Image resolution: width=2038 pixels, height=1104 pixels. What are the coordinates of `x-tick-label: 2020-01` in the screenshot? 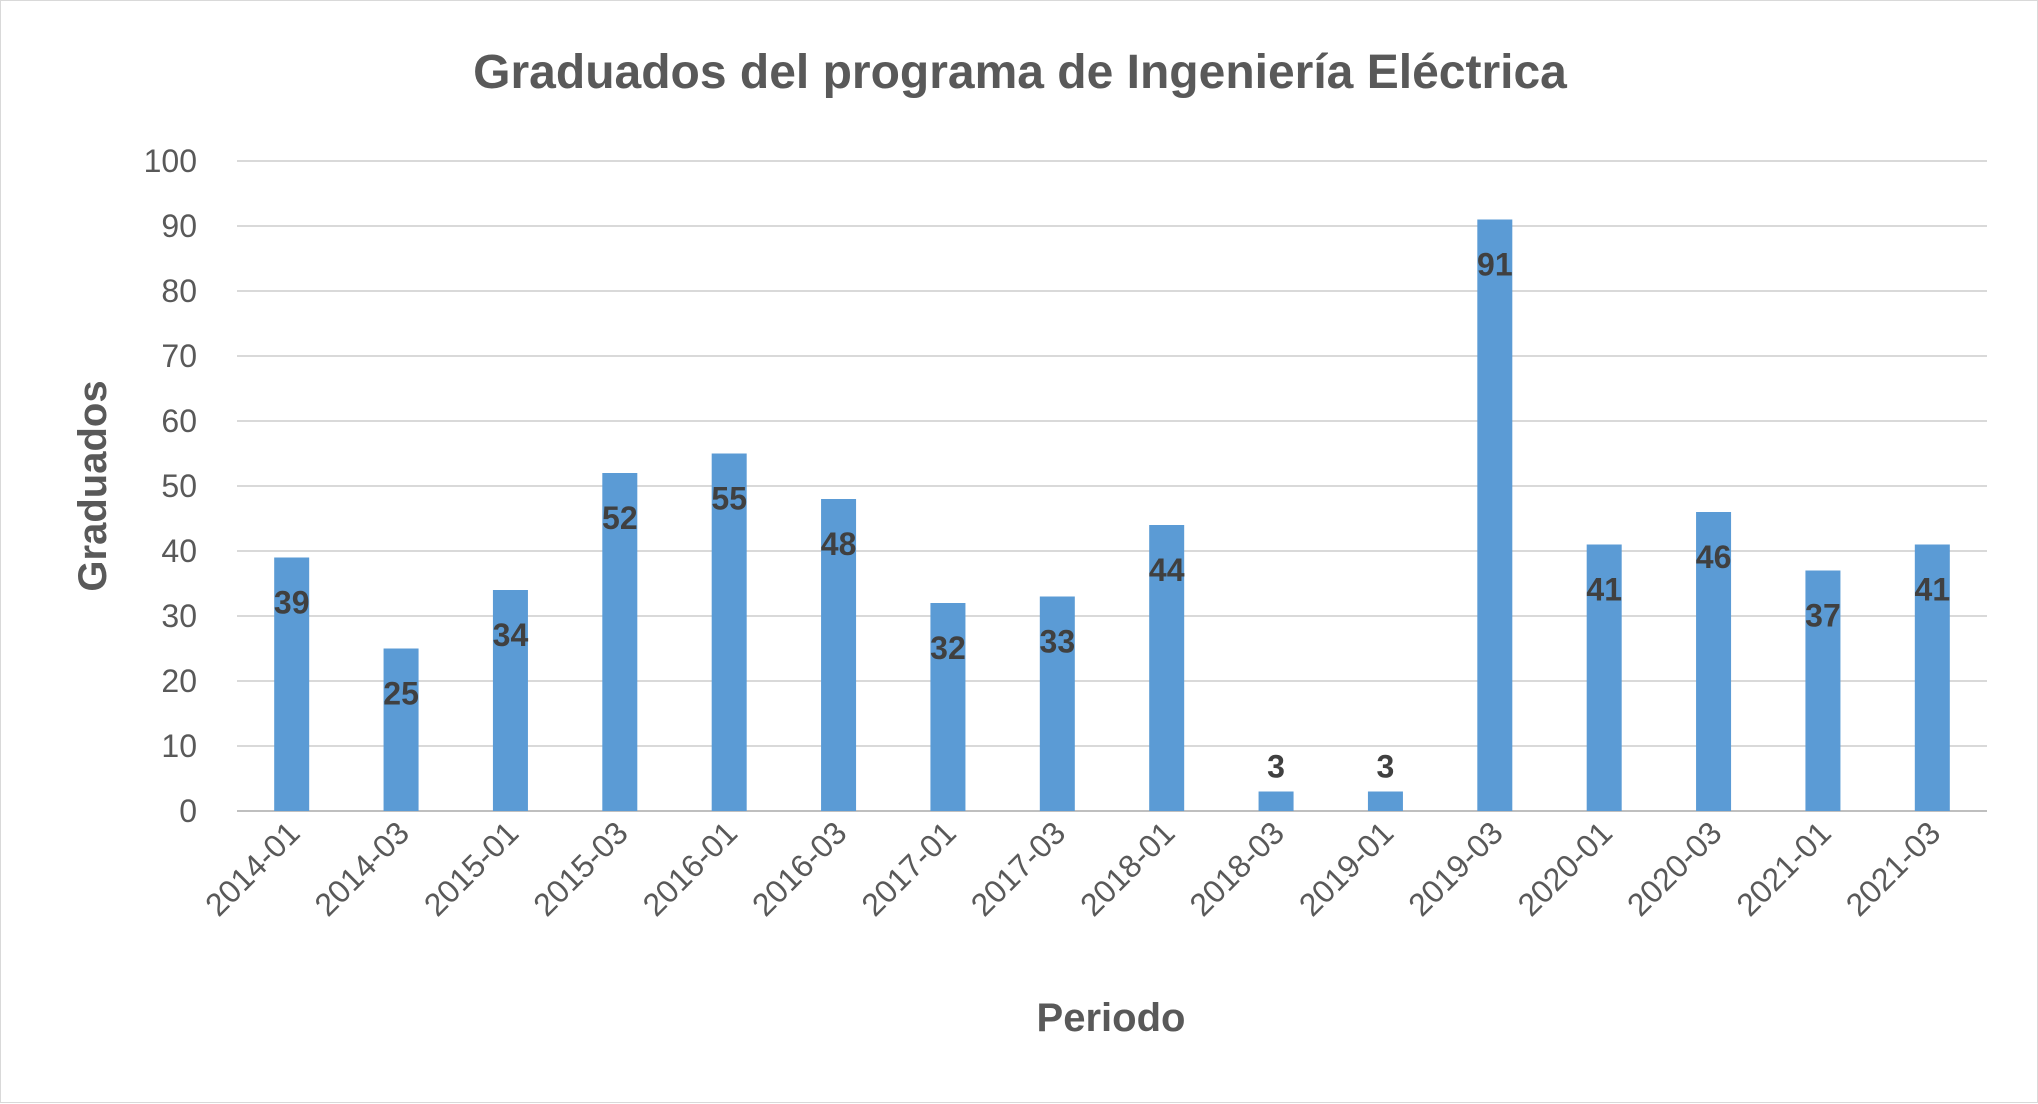 It's located at (1565, 868).